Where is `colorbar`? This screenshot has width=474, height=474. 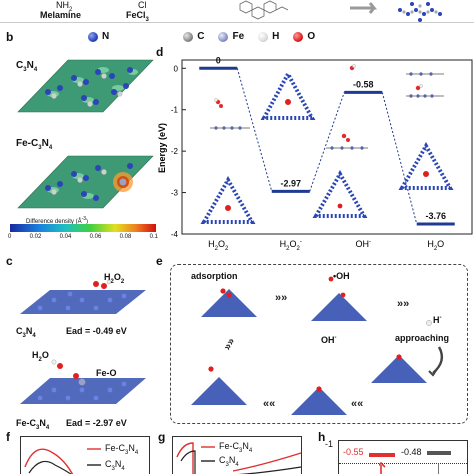 colorbar is located at coordinates (83, 228).